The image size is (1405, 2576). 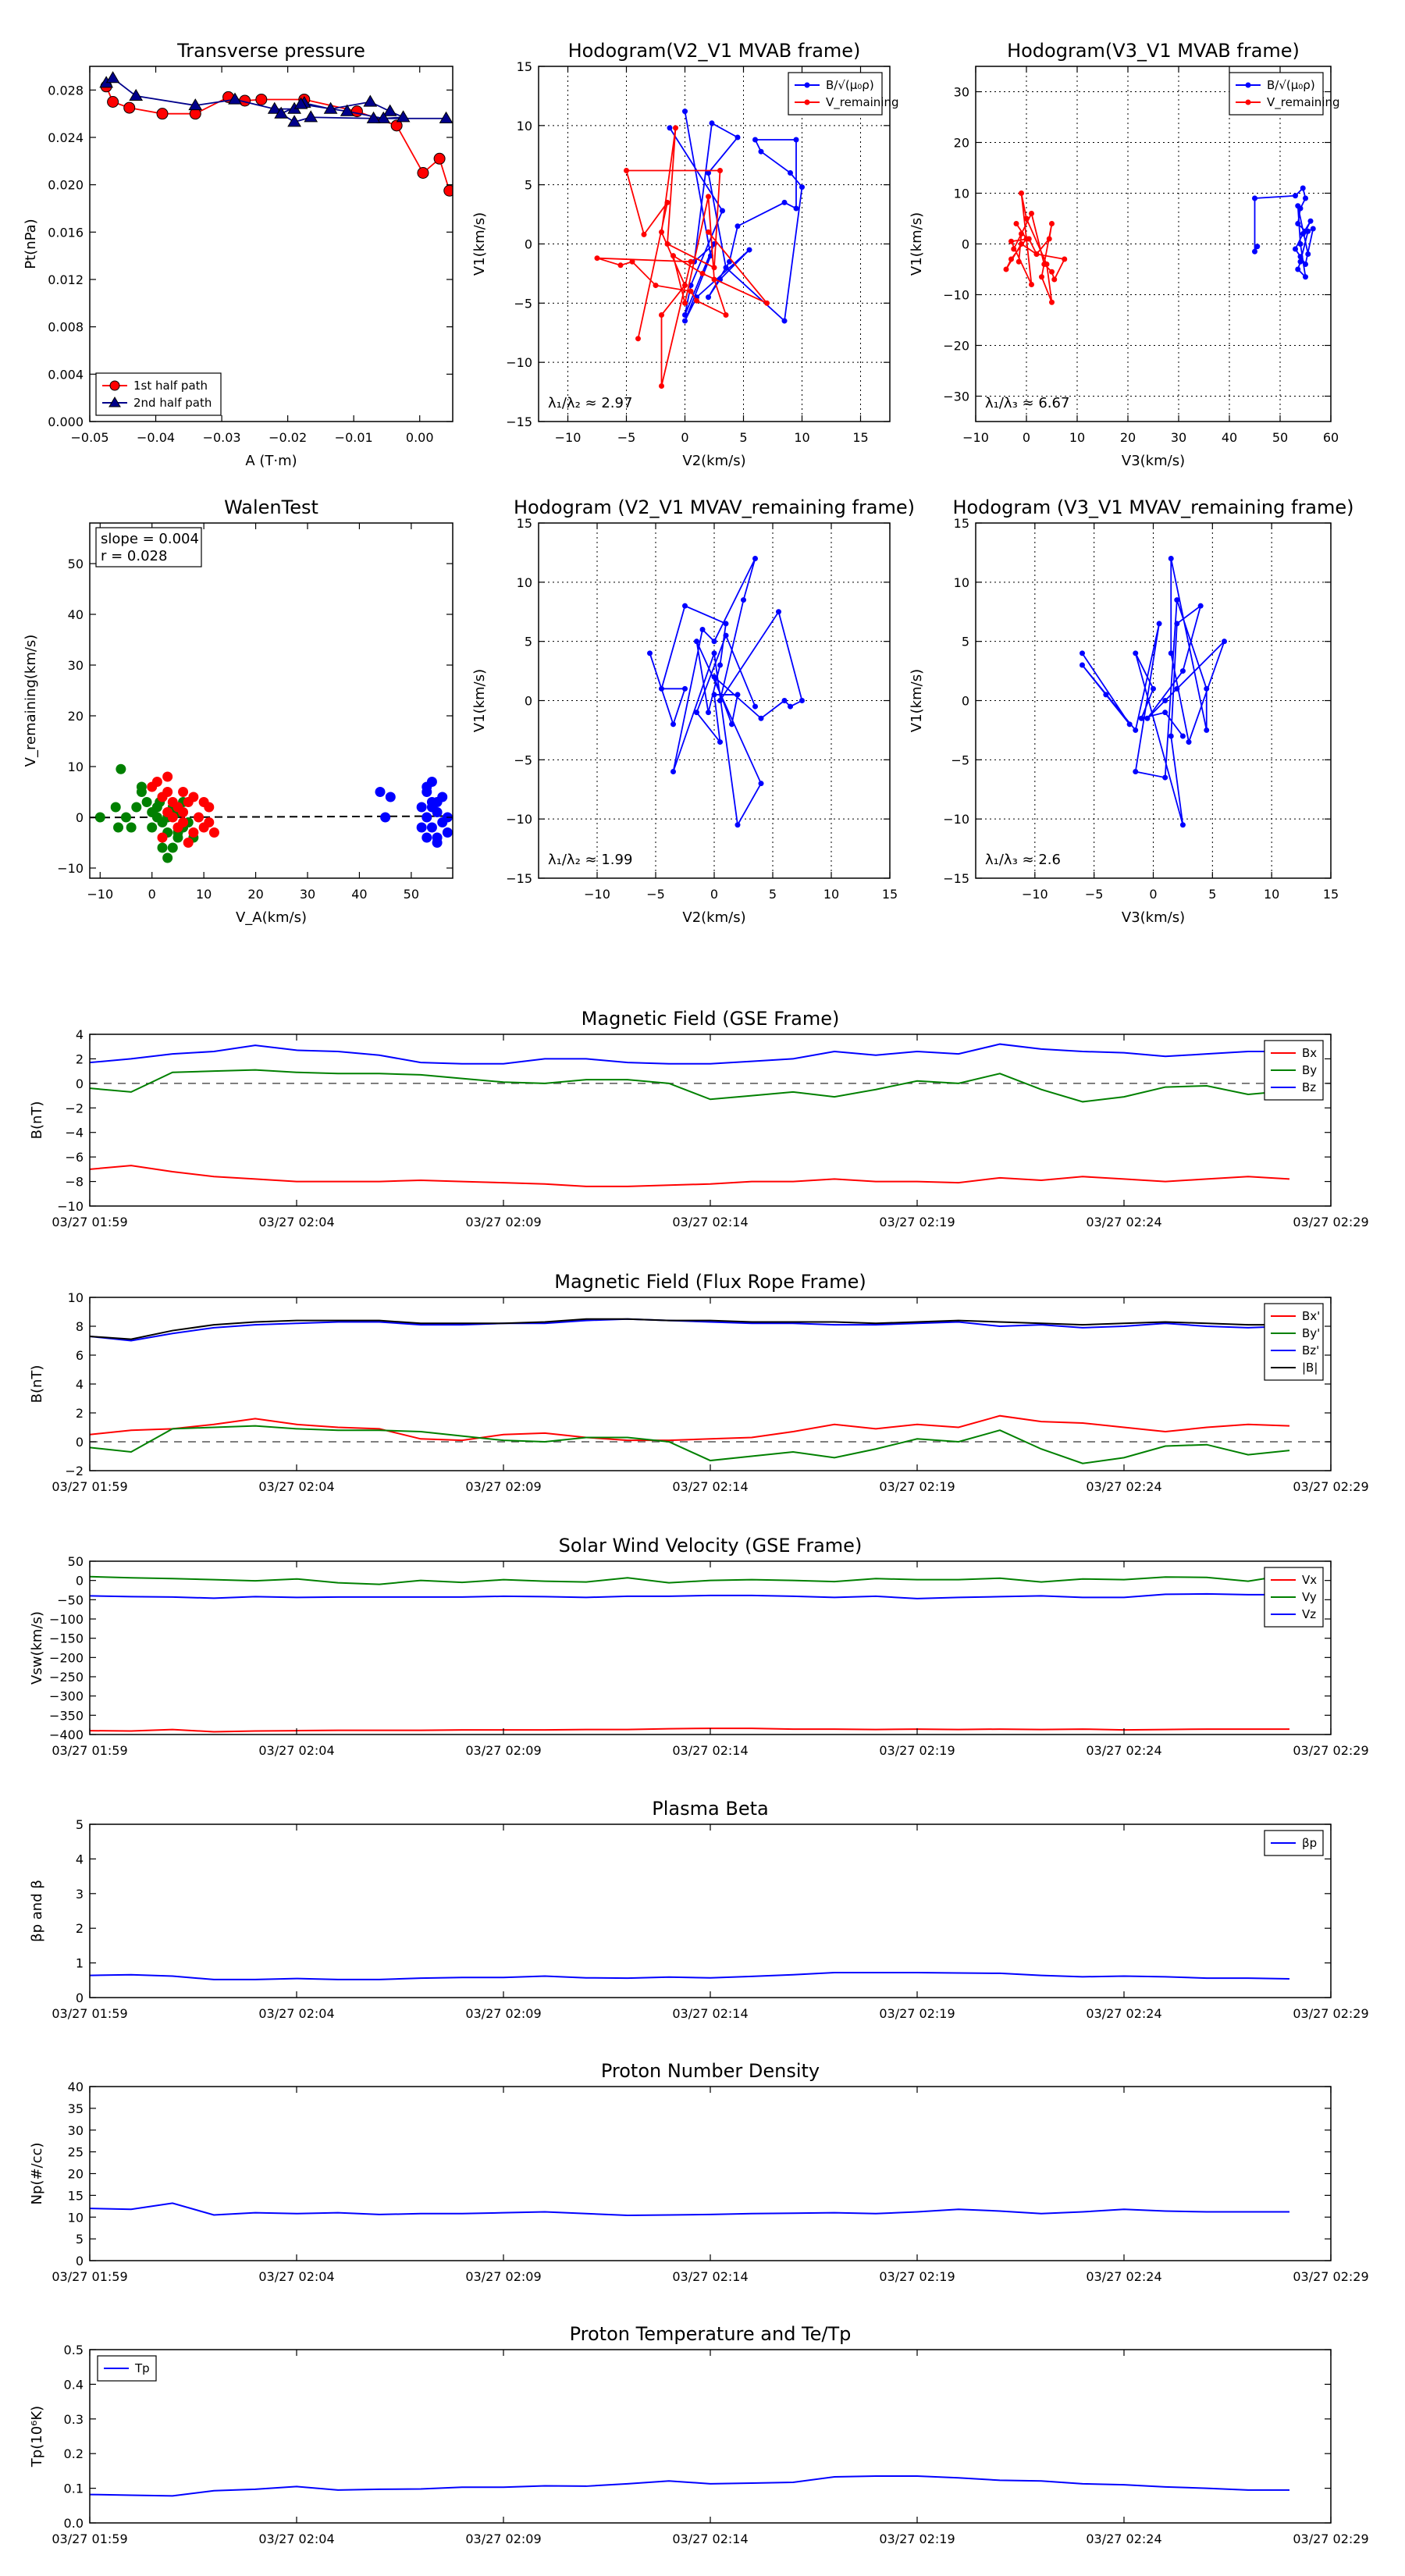 What do you see at coordinates (711, 2071) in the screenshot?
I see `chart-title: Proton Number Density` at bounding box center [711, 2071].